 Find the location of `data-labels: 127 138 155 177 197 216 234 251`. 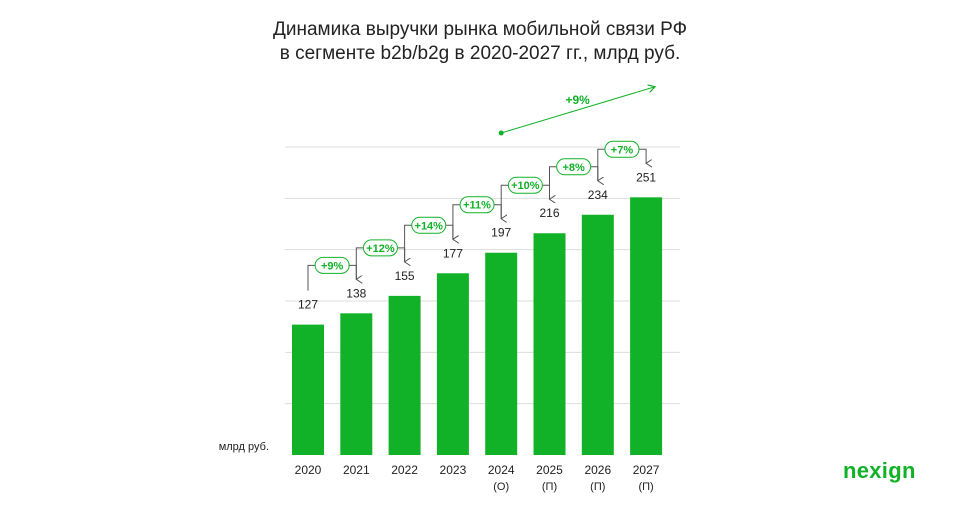

data-labels: 127 138 155 177 197 216 234 251 is located at coordinates (477, 240).